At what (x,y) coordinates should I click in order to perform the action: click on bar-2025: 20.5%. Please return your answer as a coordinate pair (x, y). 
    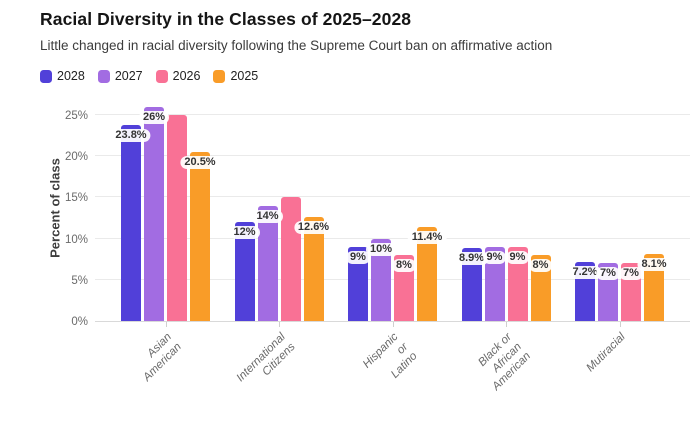
    Looking at the image, I should click on (200, 236).